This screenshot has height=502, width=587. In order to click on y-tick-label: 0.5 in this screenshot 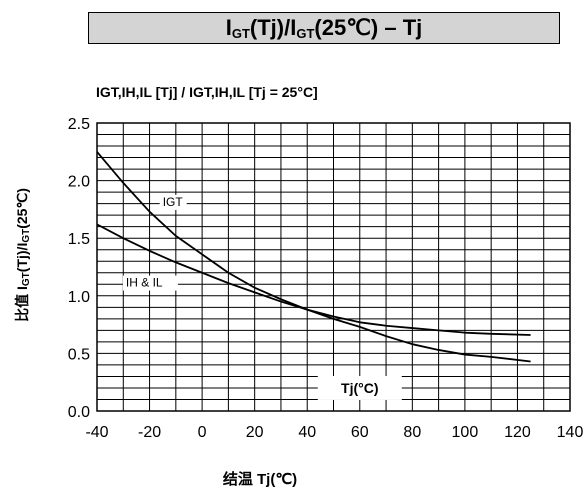, I will do `click(79, 354)`.